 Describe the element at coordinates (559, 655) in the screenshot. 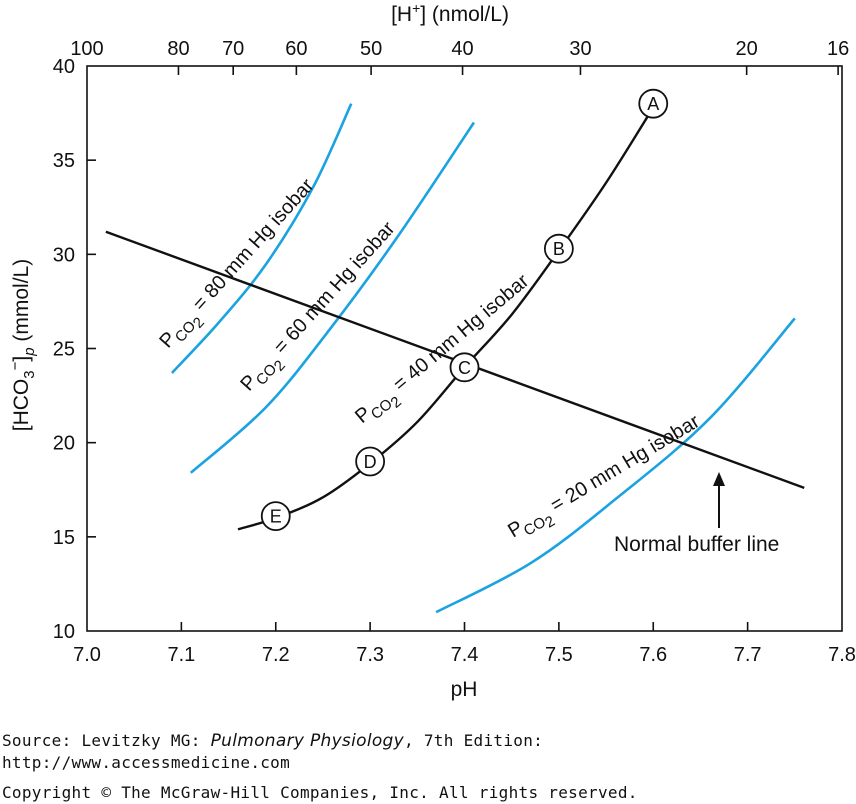

I see `x-tick-label: 7.5` at that location.